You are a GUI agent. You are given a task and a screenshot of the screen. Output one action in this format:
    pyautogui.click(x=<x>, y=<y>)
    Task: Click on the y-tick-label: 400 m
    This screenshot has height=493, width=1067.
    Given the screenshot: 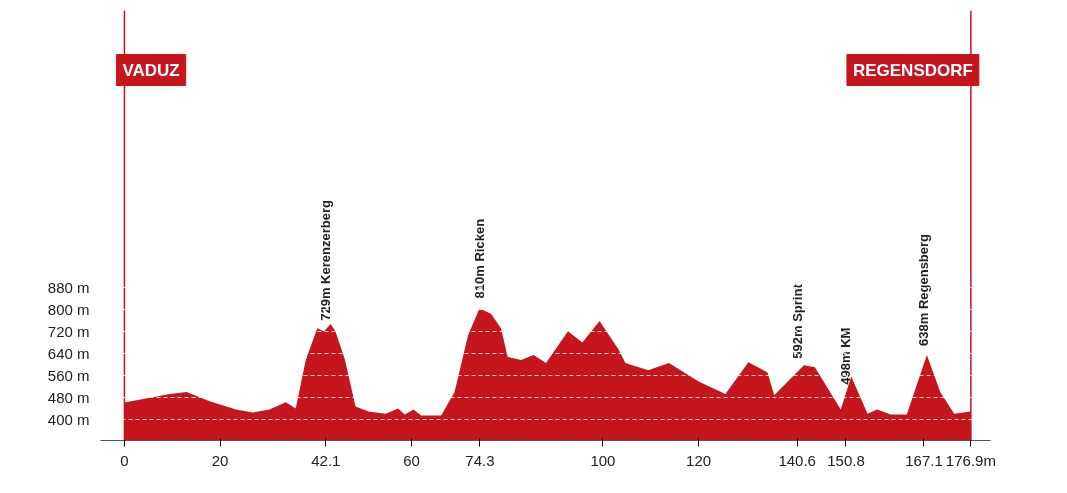 What is the action you would take?
    pyautogui.click(x=68, y=420)
    